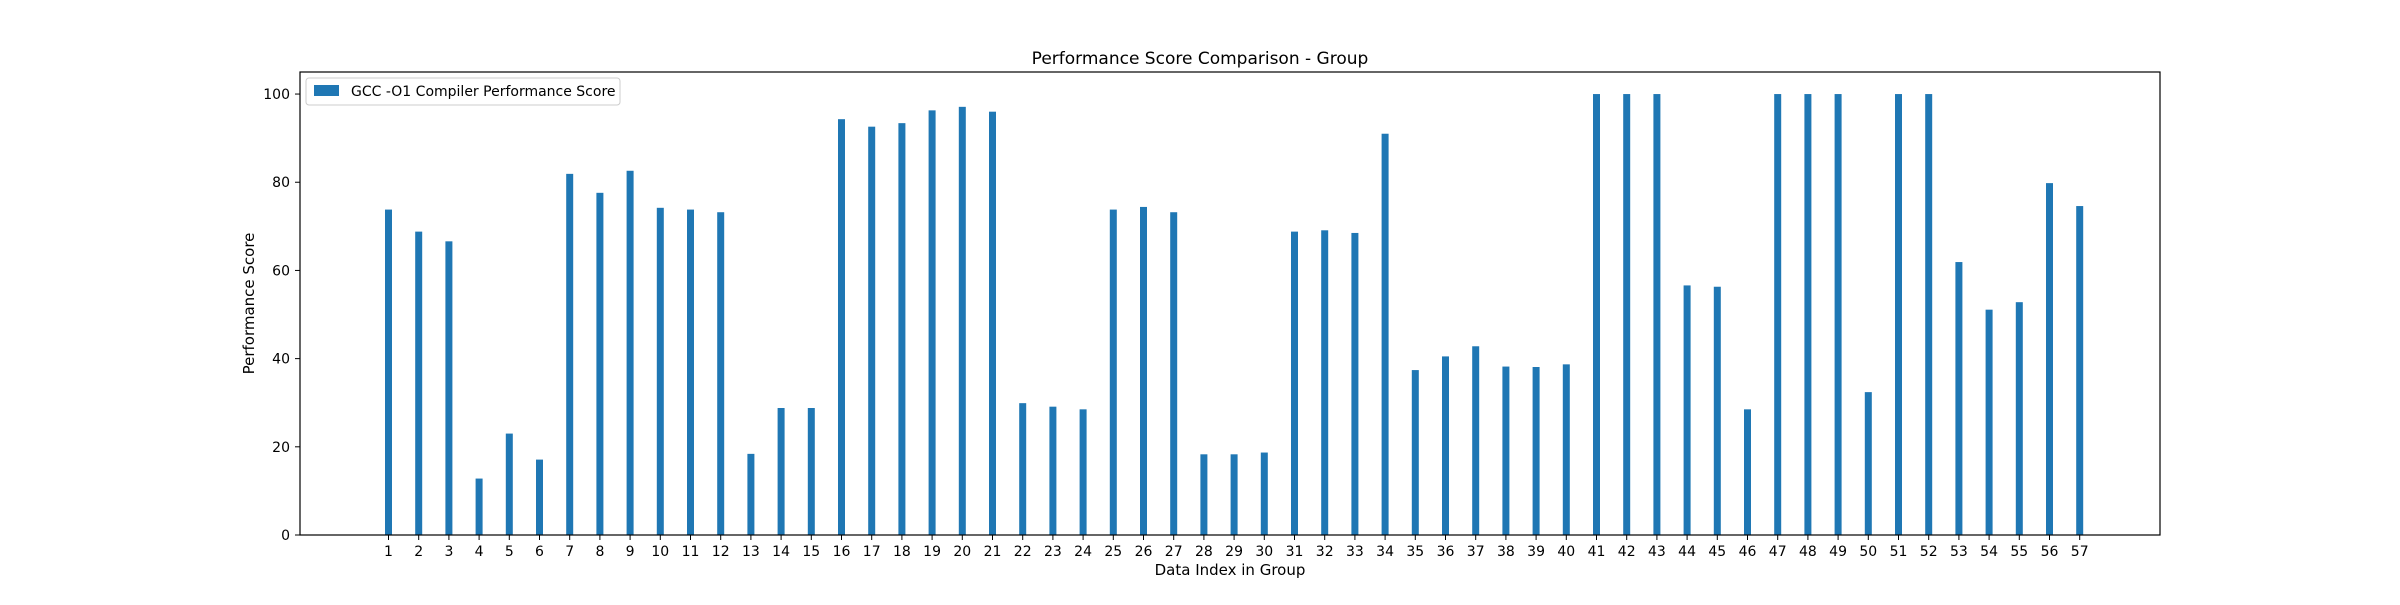 The height and width of the screenshot is (605, 2400). I want to click on x-tick-label-50: 50, so click(1868, 552).